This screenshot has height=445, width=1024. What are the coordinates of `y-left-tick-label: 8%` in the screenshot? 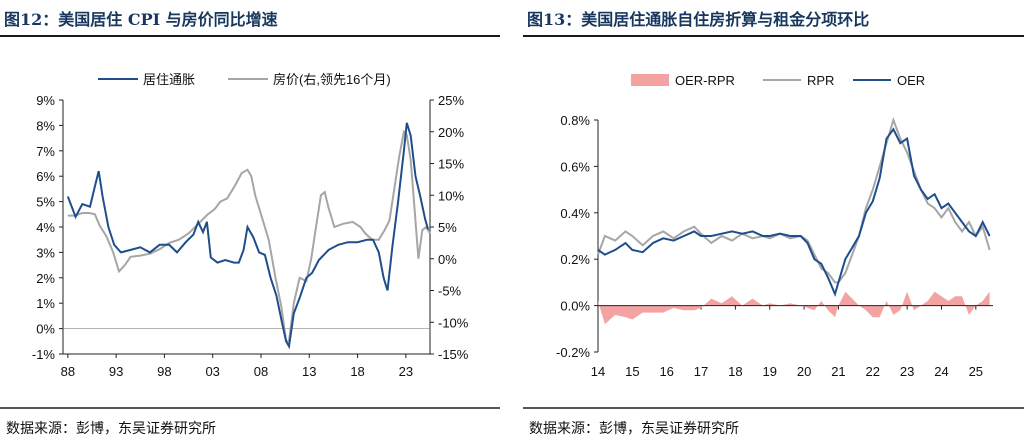 It's located at (45, 125).